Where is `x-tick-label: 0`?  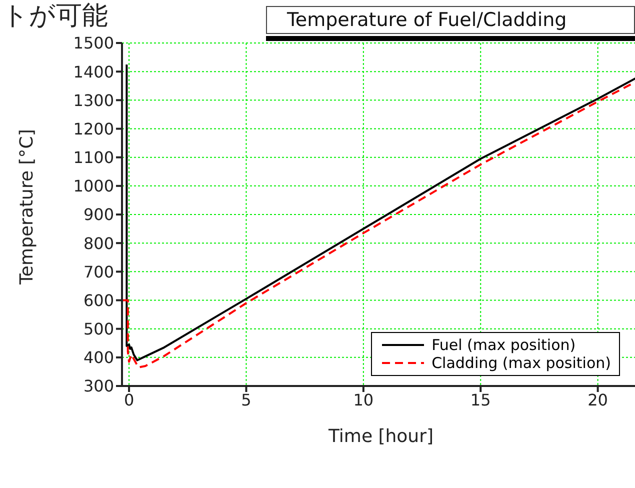
x-tick-label: 0 is located at coordinates (129, 400).